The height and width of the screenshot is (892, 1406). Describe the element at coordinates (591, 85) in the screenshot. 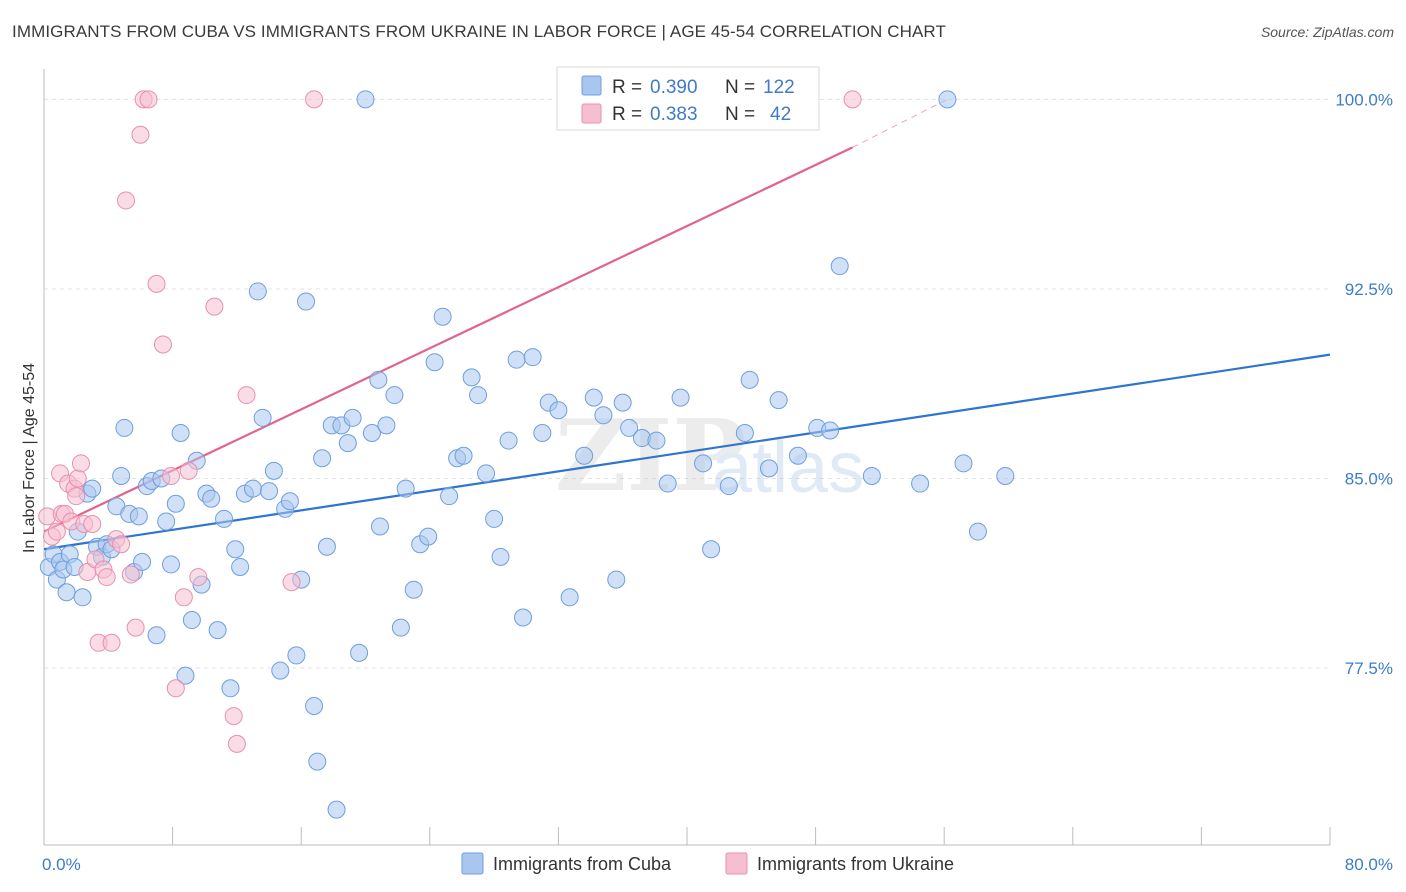

I see `legend-swatch-cuba` at that location.